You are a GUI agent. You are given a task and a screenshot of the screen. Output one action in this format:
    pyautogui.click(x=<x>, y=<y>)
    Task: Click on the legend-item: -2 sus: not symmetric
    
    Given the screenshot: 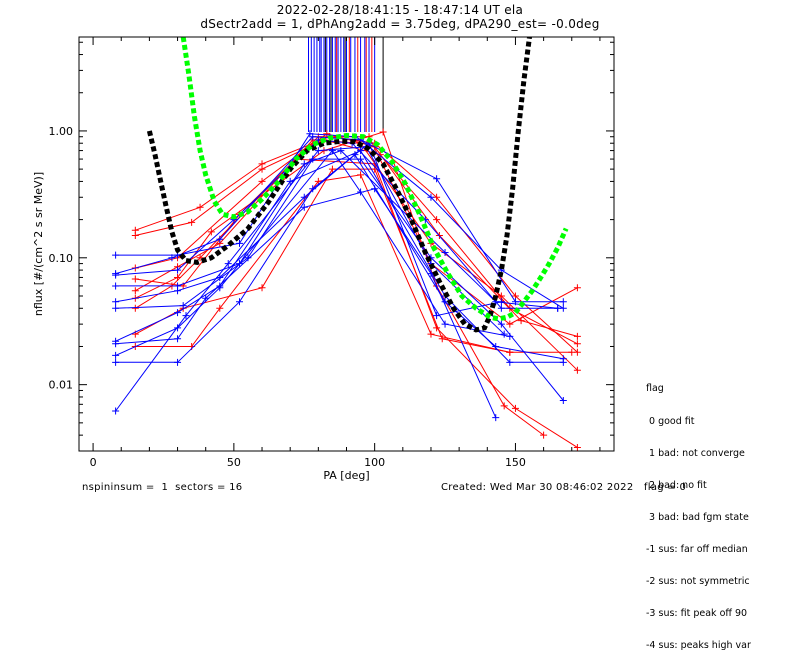 What is the action you would take?
    pyautogui.click(x=698, y=582)
    